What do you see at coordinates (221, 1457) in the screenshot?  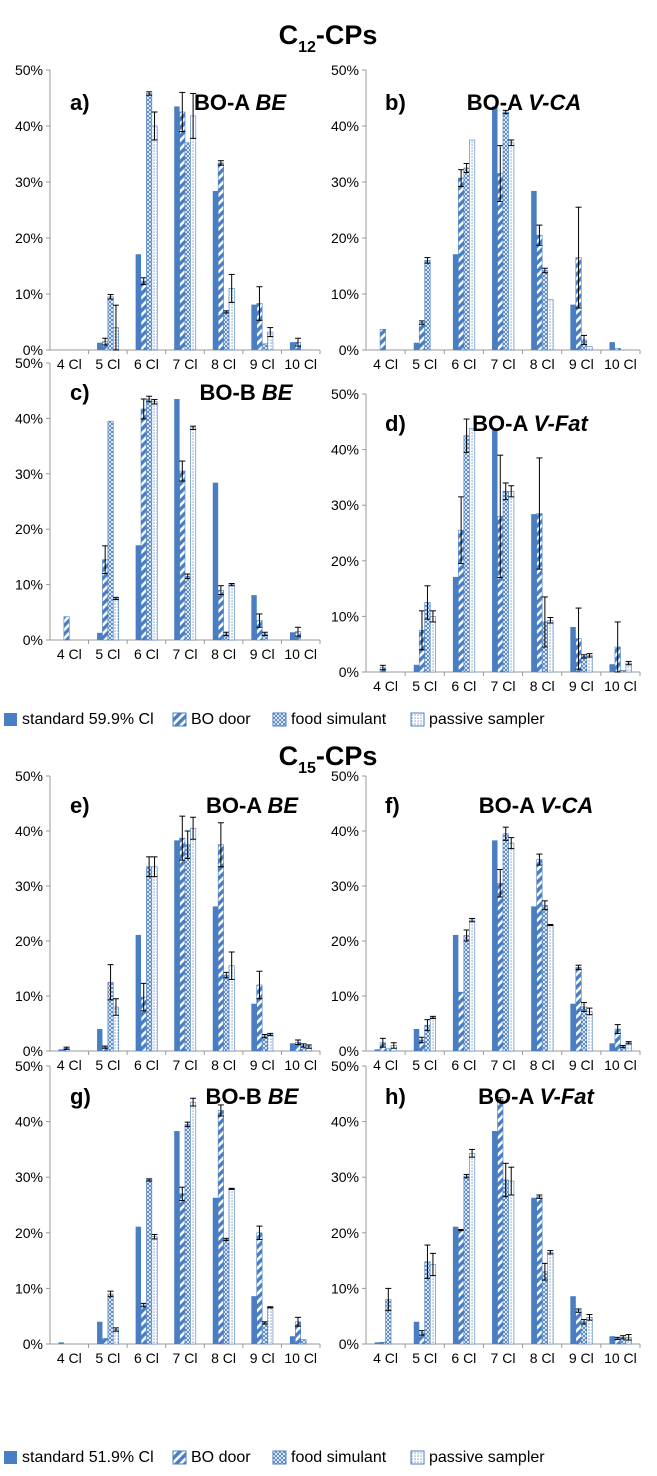 I see `legend-label-bo-door: BO door` at bounding box center [221, 1457].